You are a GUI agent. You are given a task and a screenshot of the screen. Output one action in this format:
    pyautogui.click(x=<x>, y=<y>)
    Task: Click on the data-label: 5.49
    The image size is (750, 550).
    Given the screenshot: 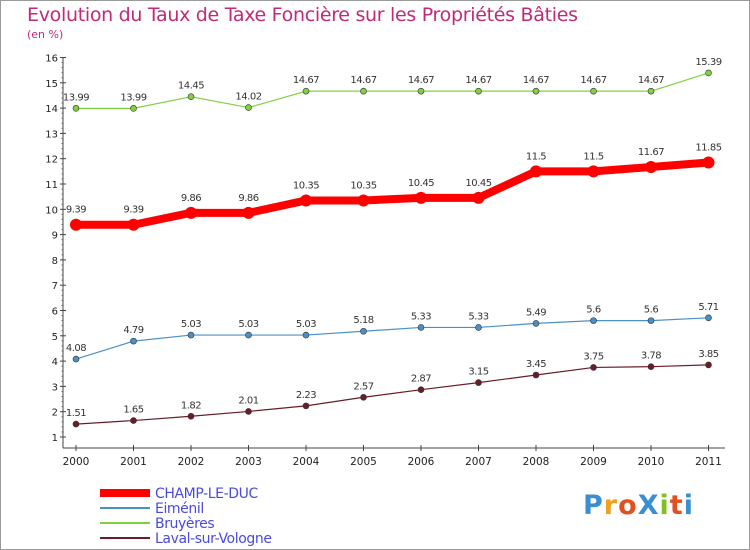 What is the action you would take?
    pyautogui.click(x=536, y=312)
    